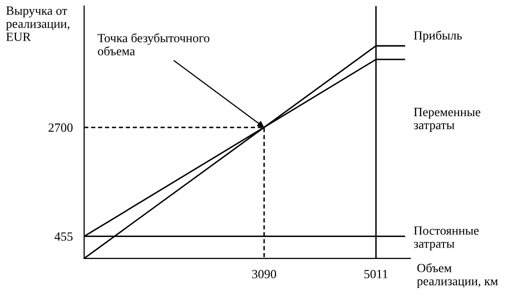 Image resolution: width=526 pixels, height=304 pixels. Describe the element at coordinates (376, 274) in the screenshot. I see `x-tick-label: 5011` at that location.